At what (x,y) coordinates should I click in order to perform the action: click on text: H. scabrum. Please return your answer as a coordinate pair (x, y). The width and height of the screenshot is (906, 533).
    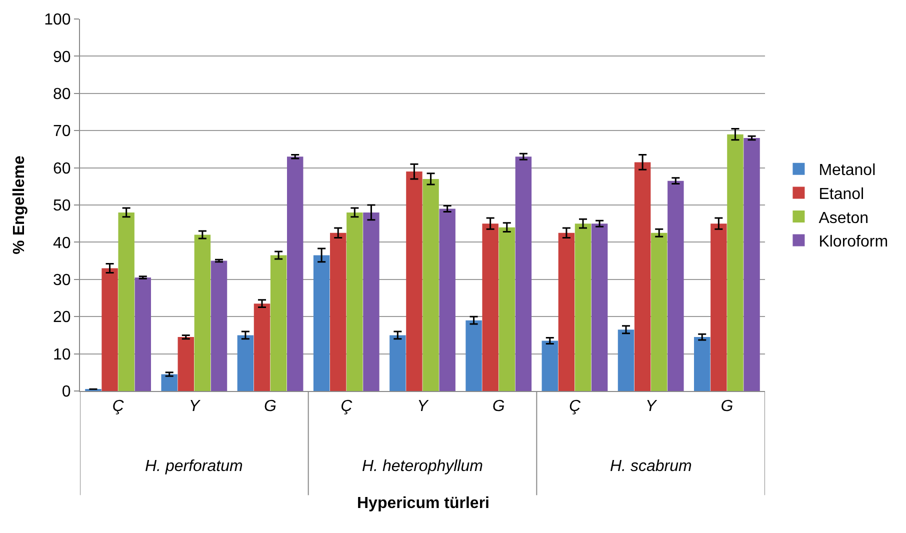
    Looking at the image, I should click on (651, 466).